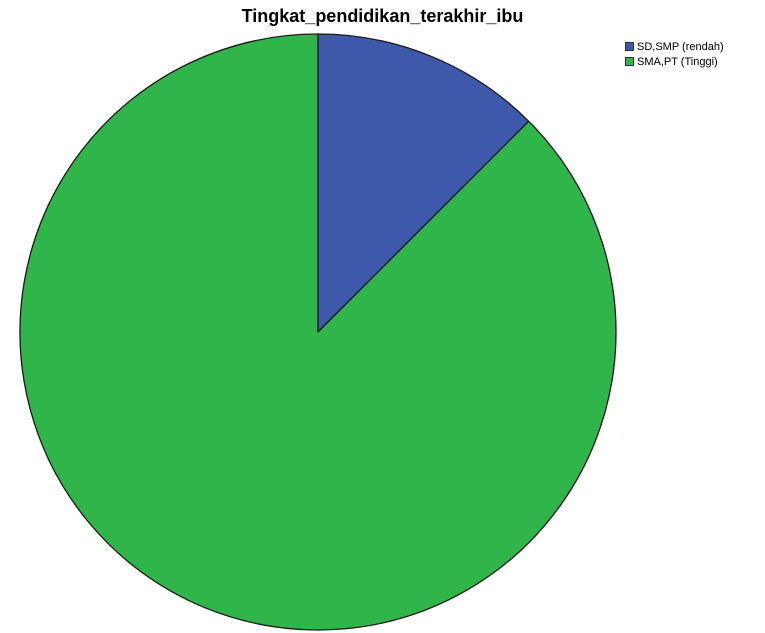 The image size is (765, 633). I want to click on pie-slice-sd-smp, so click(423, 183).